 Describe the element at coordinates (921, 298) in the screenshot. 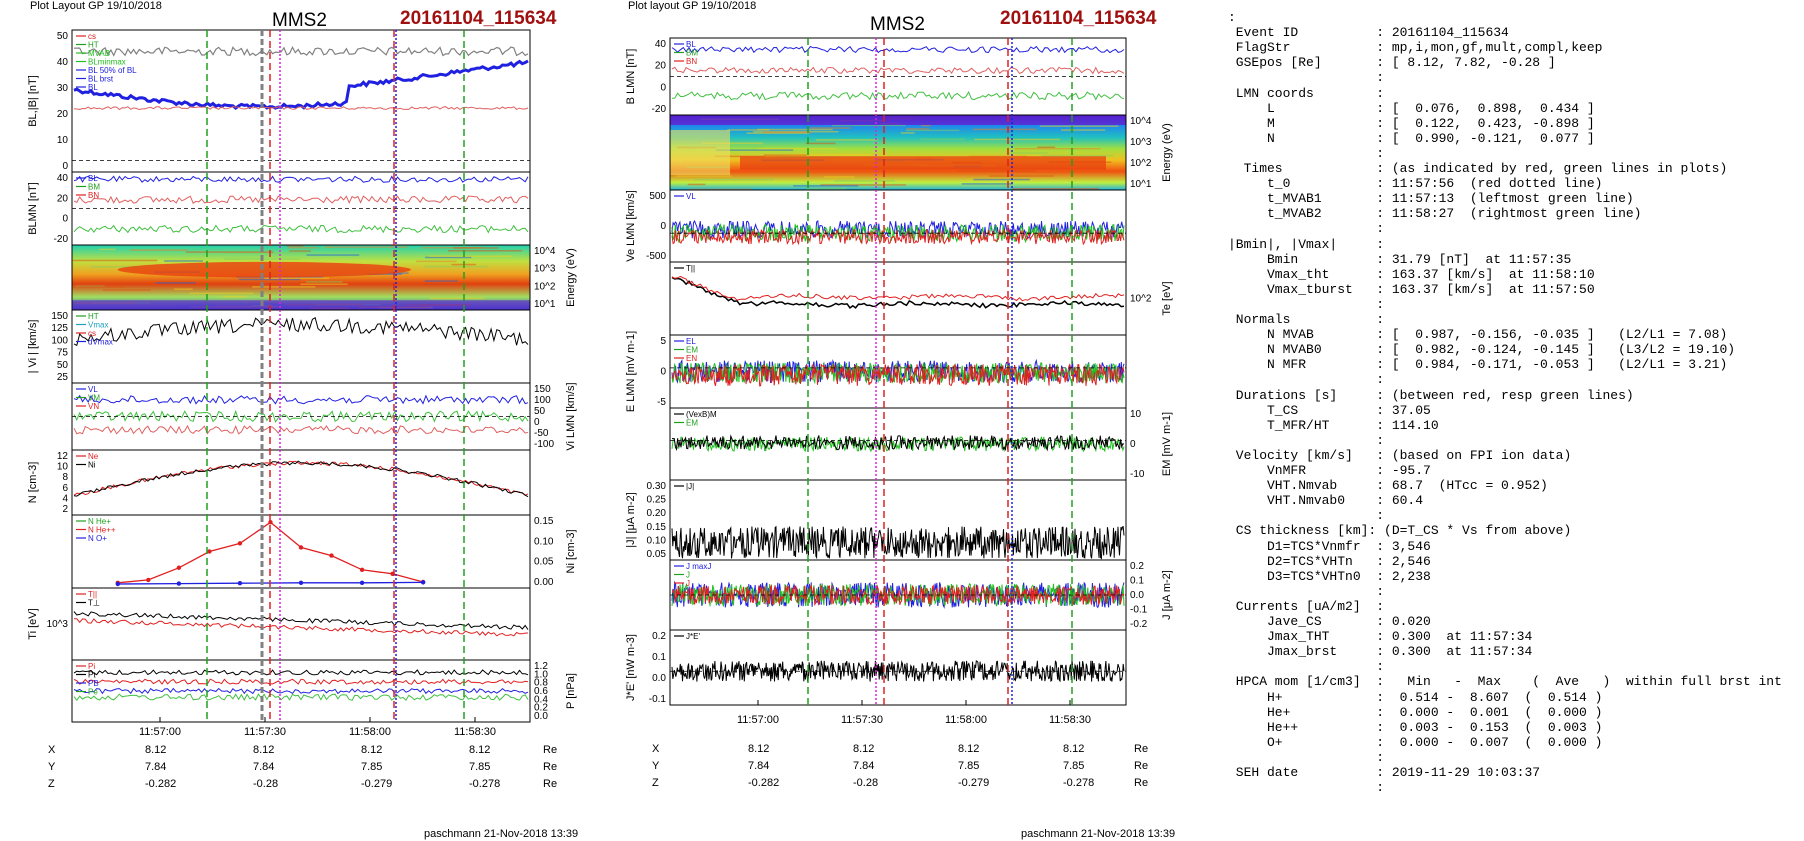

I see `mid-panel-4: 10^2 Te [eV] T||` at that location.